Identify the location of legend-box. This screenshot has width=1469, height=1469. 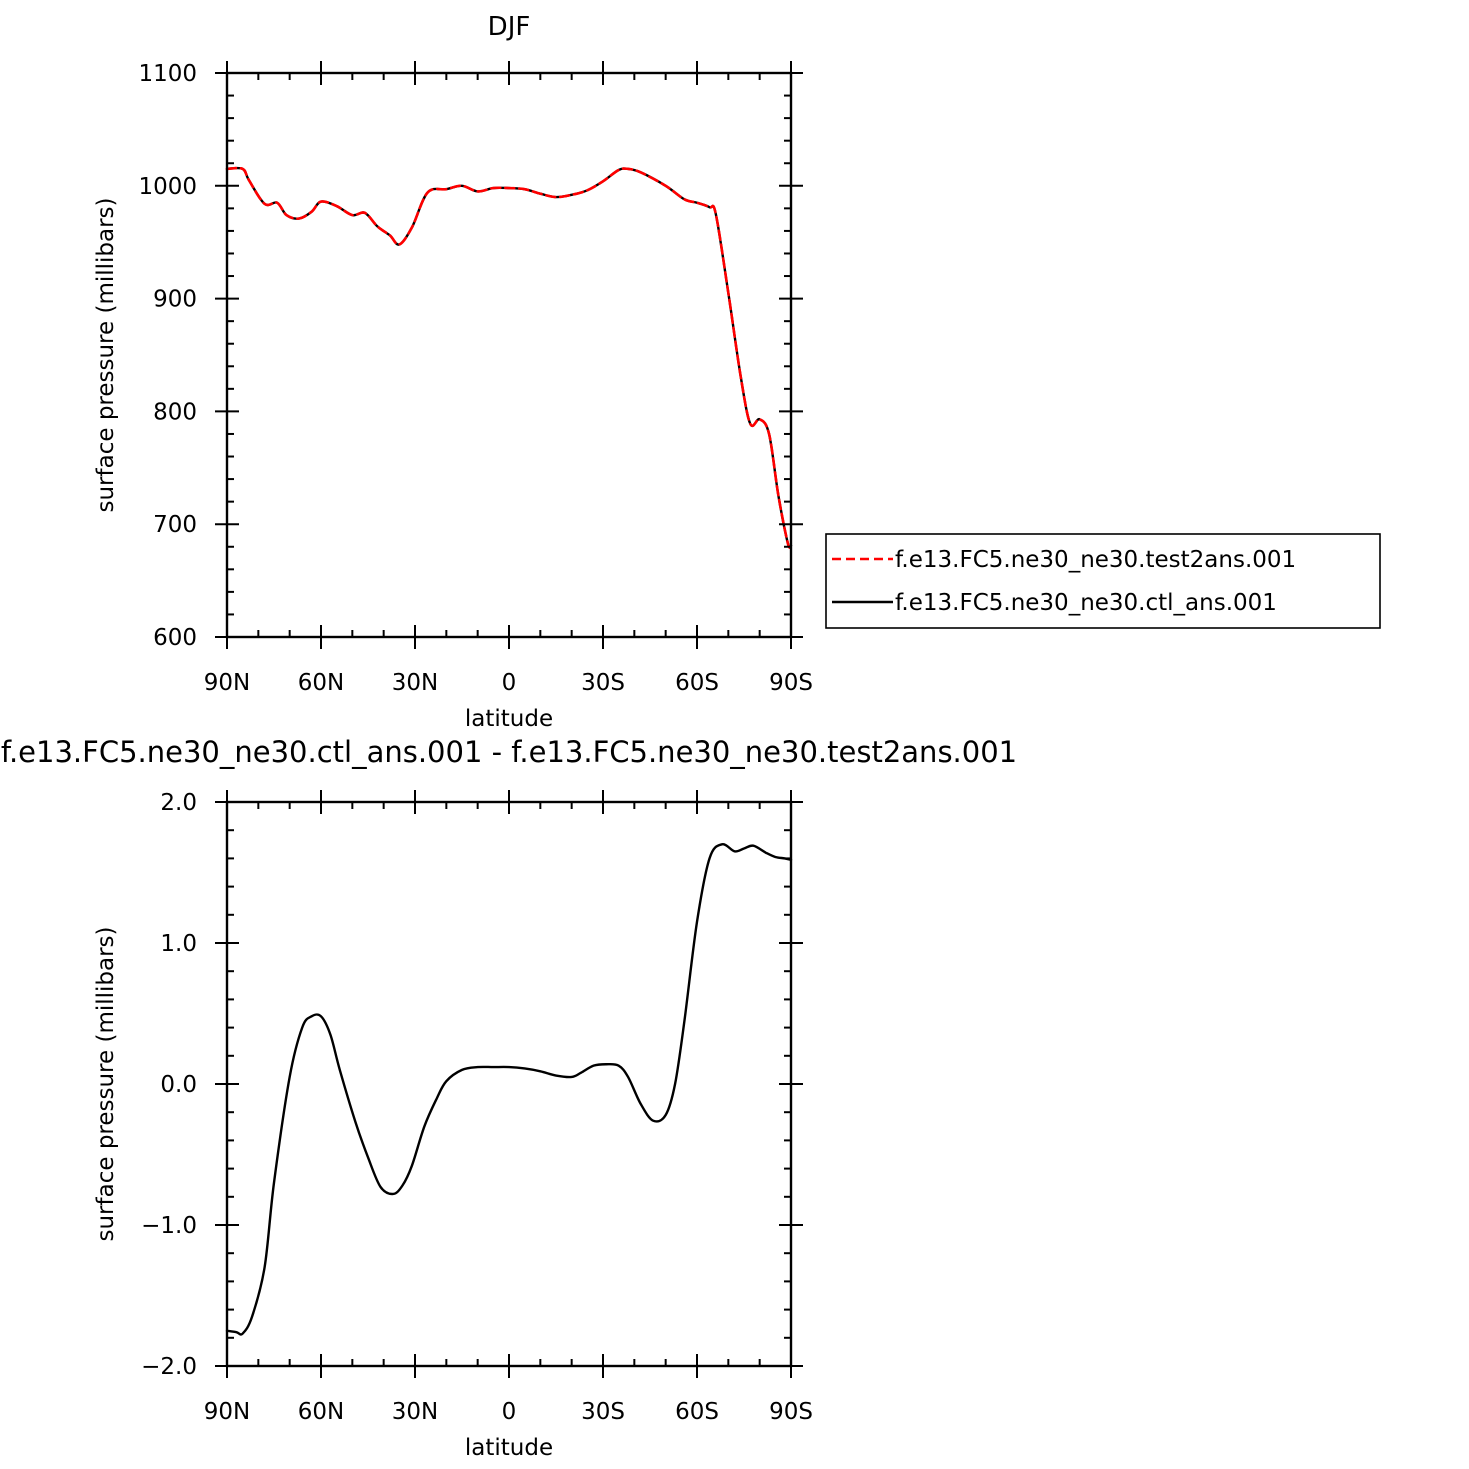
(1103, 581).